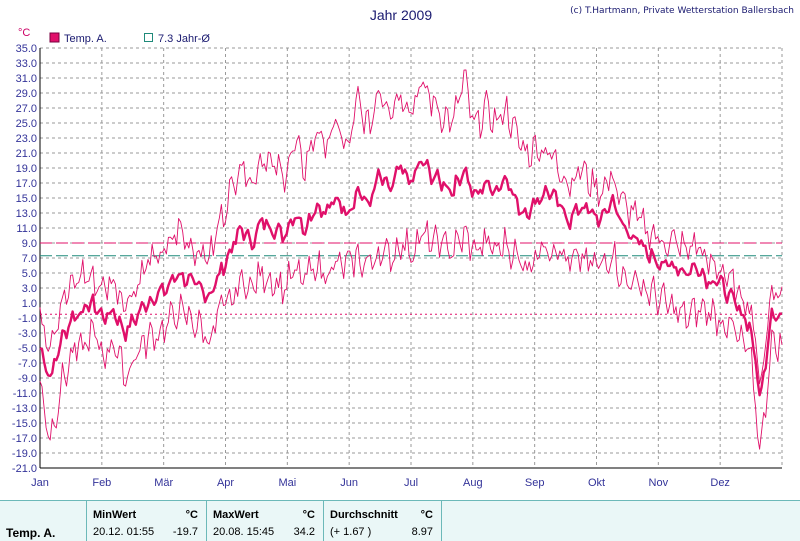 This screenshot has height=541, width=800. I want to click on x-tick-label: Jun, so click(349, 483).